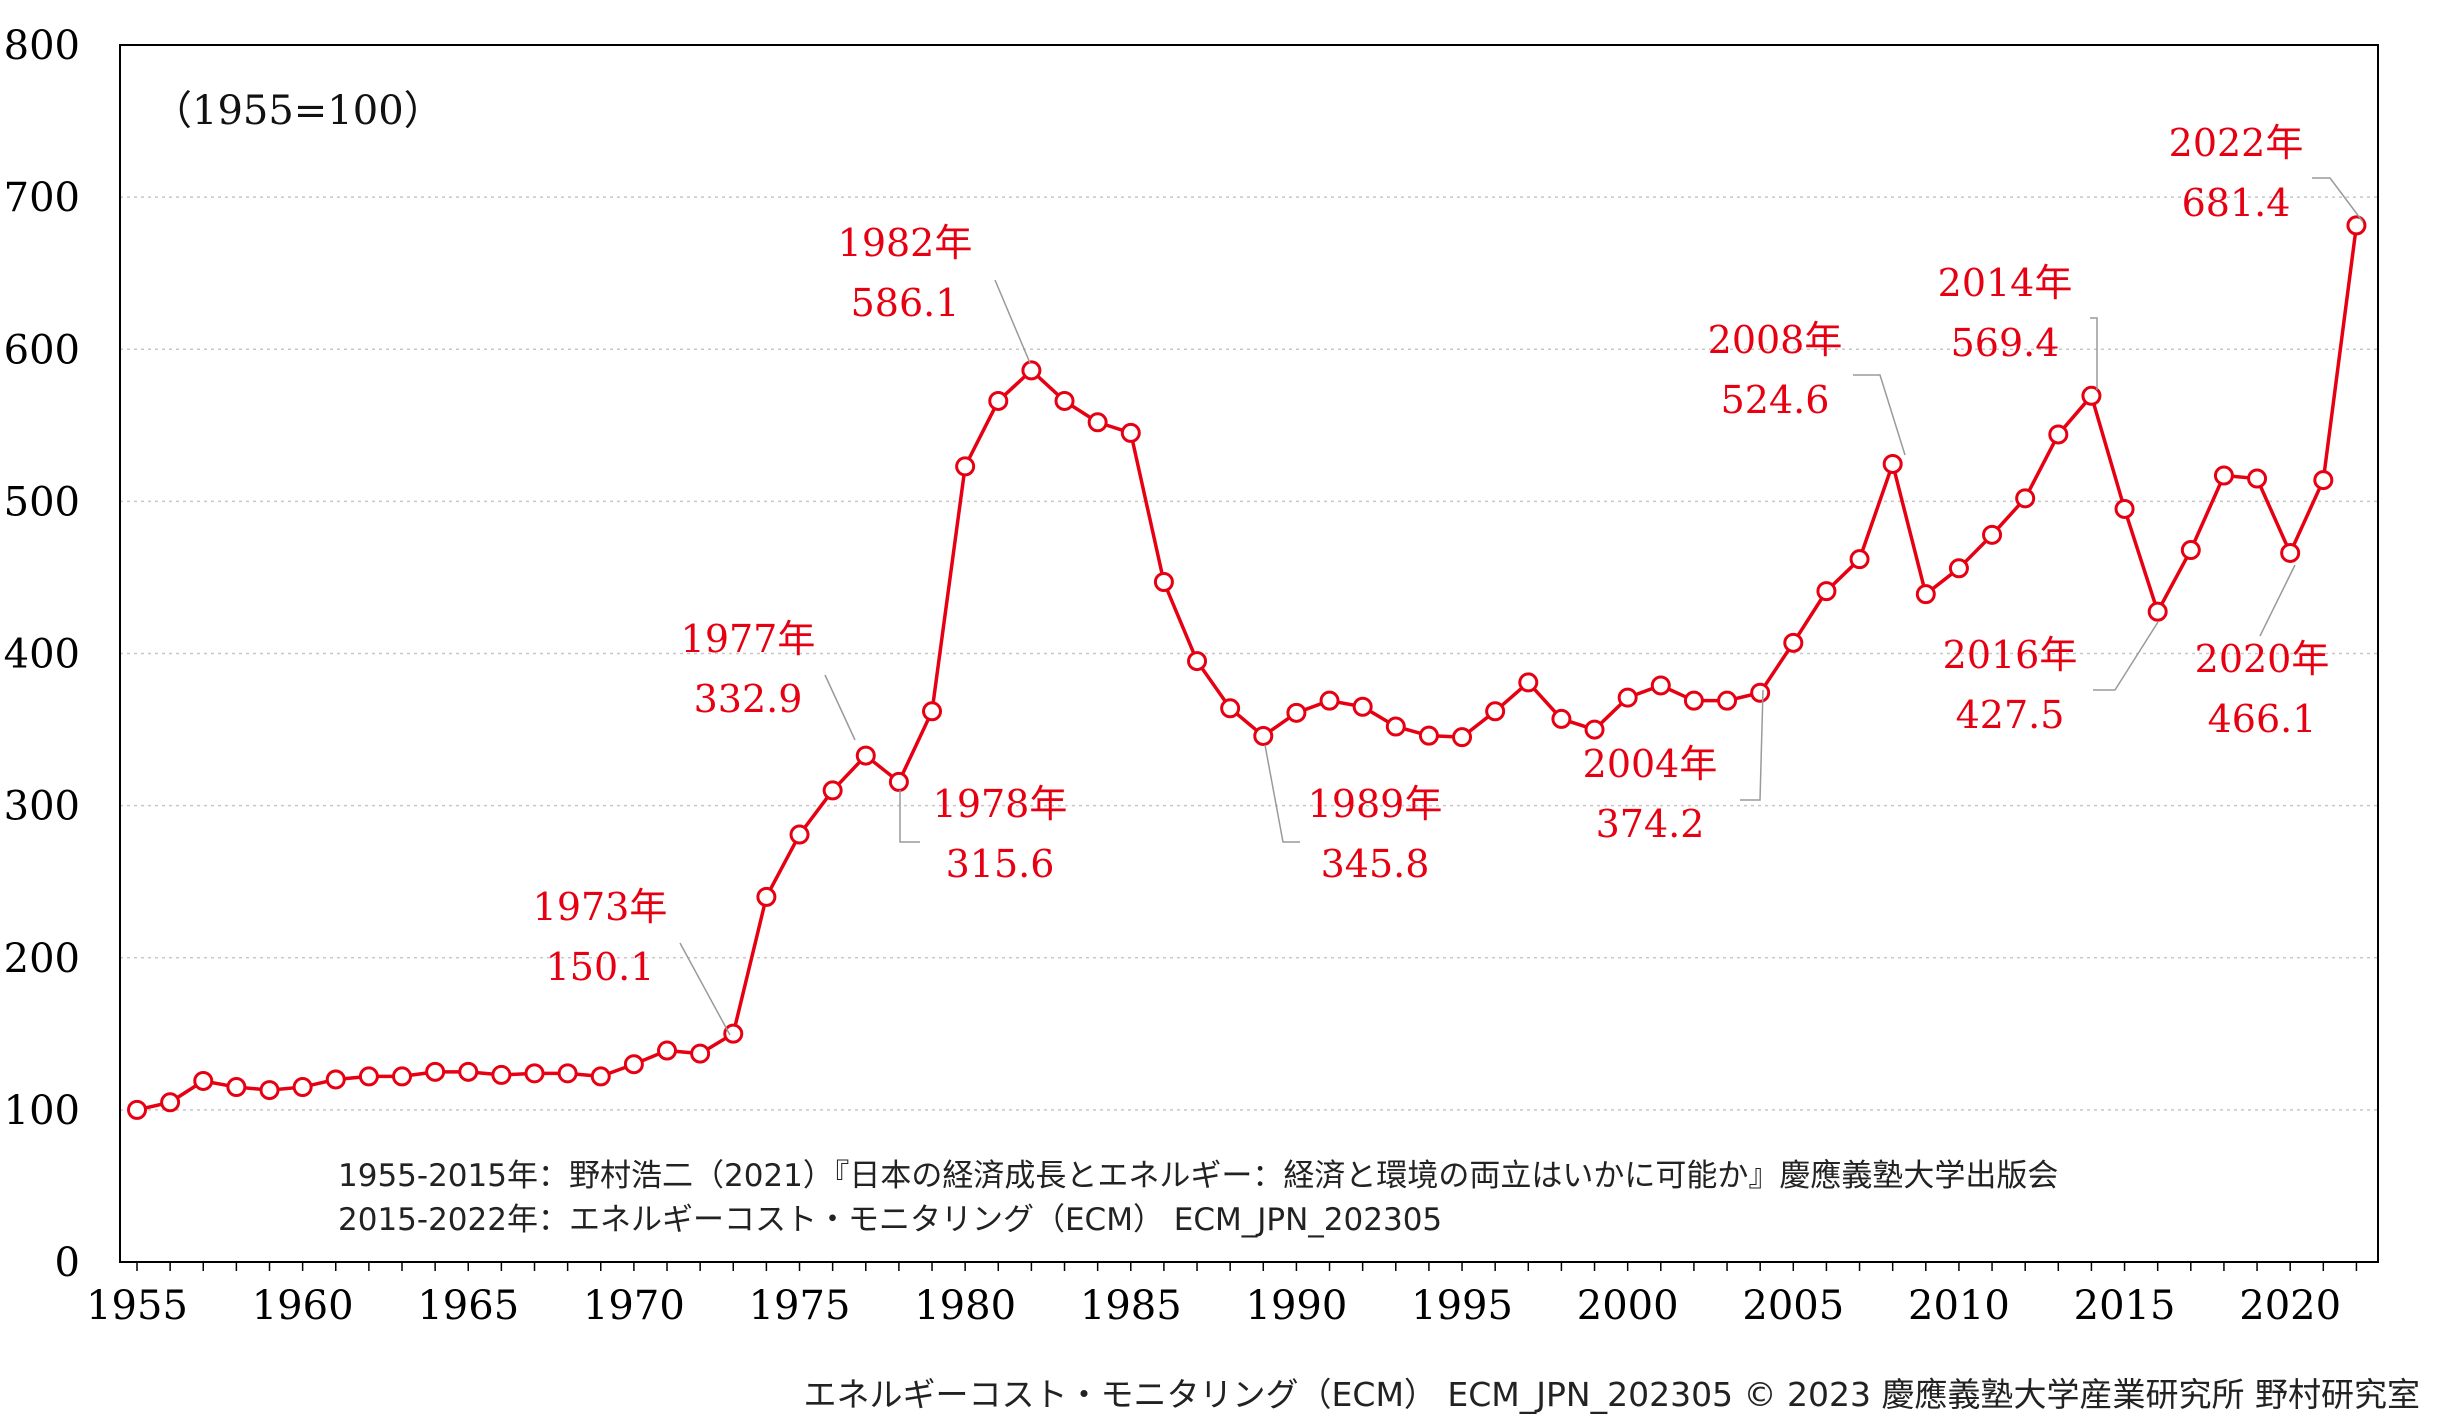  Describe the element at coordinates (748, 699) in the screenshot. I see `annotation-value-label: 332.9` at that location.